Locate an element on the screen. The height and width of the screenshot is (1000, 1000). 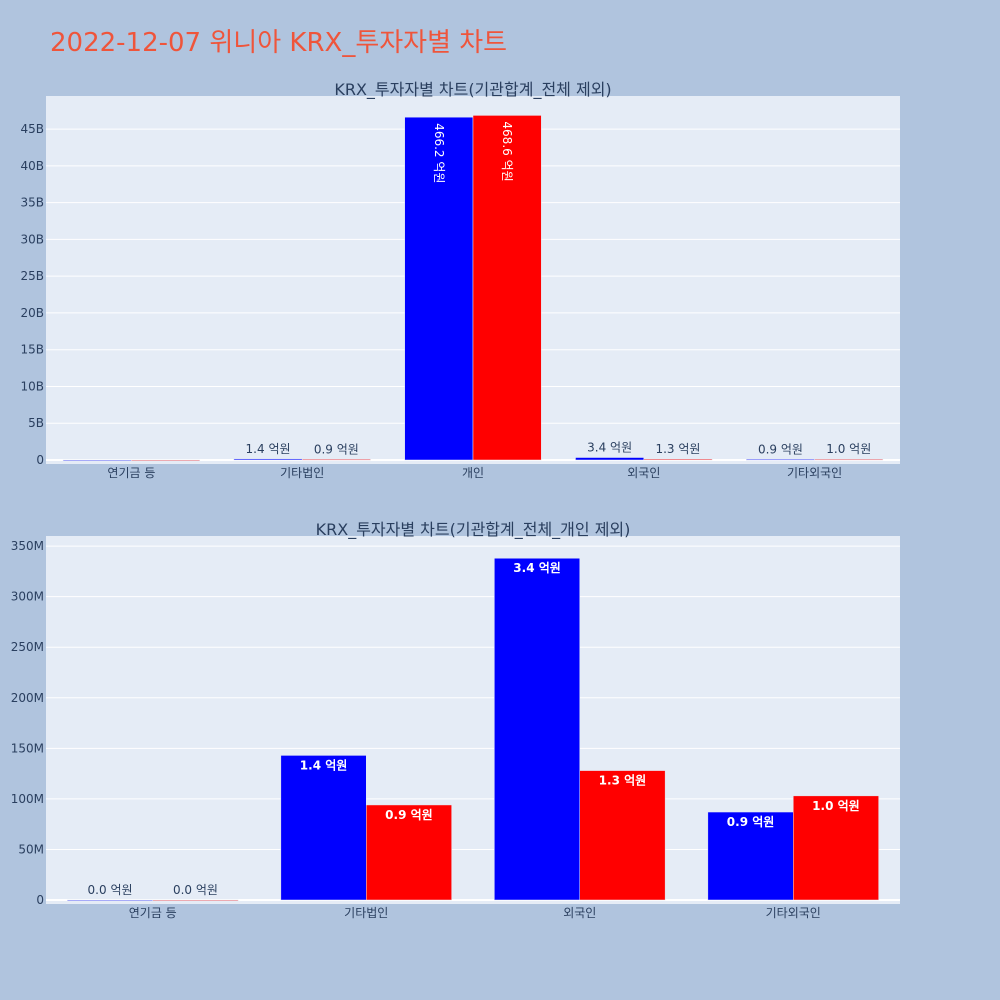
y-tick-label: 50M is located at coordinates (31, 849).